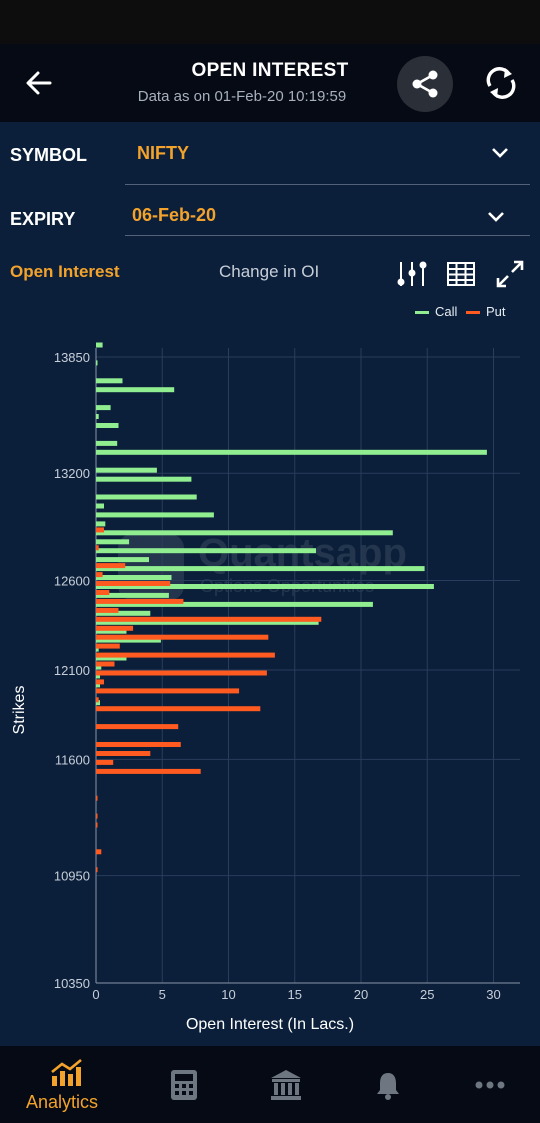  Describe the element at coordinates (270, 1024) in the screenshot. I see `x-axis-title: Open Interest (In Lacs.)` at that location.